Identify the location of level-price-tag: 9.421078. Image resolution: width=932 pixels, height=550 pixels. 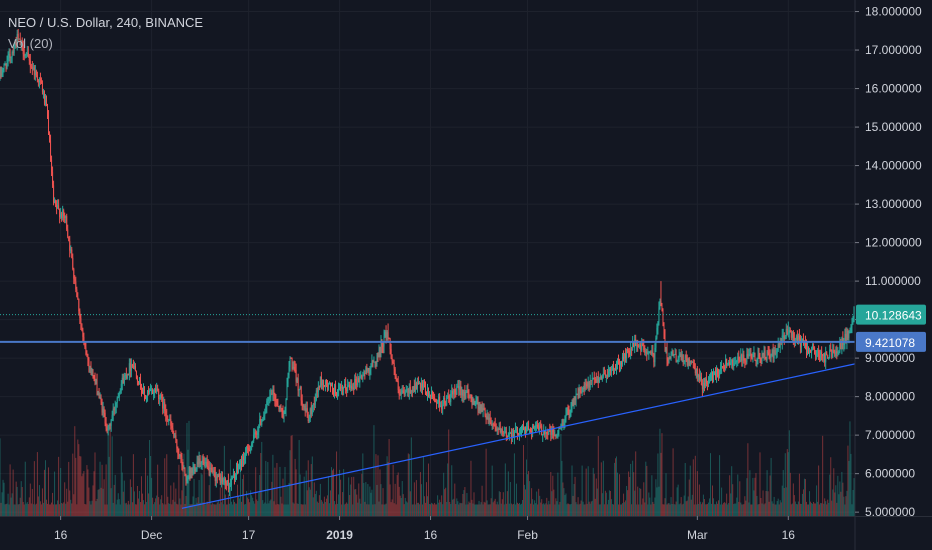
(891, 341).